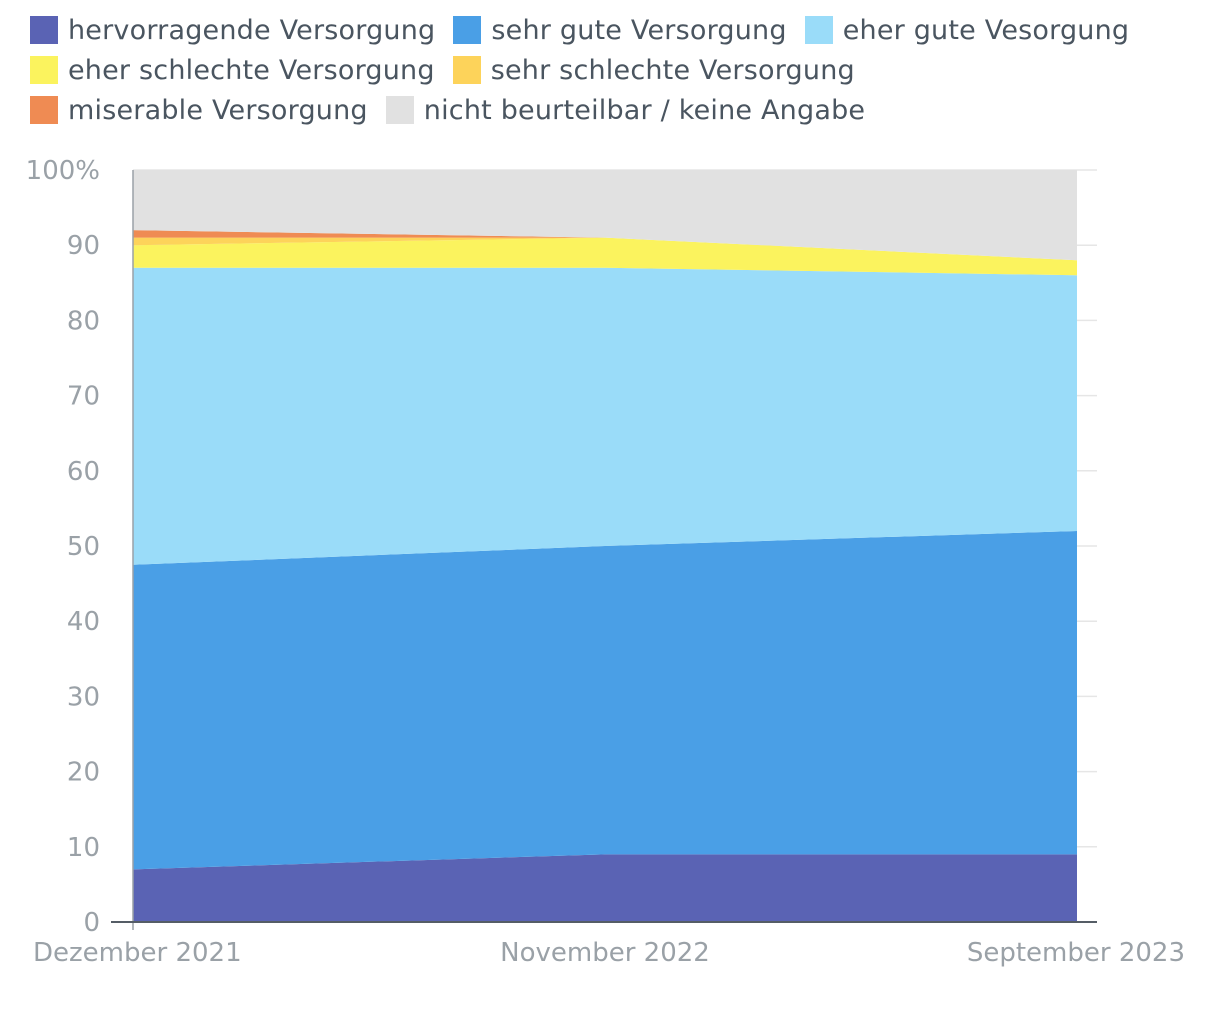 The width and height of the screenshot is (1220, 1020). I want to click on legend-label: miserable Versorgung, so click(218, 110).